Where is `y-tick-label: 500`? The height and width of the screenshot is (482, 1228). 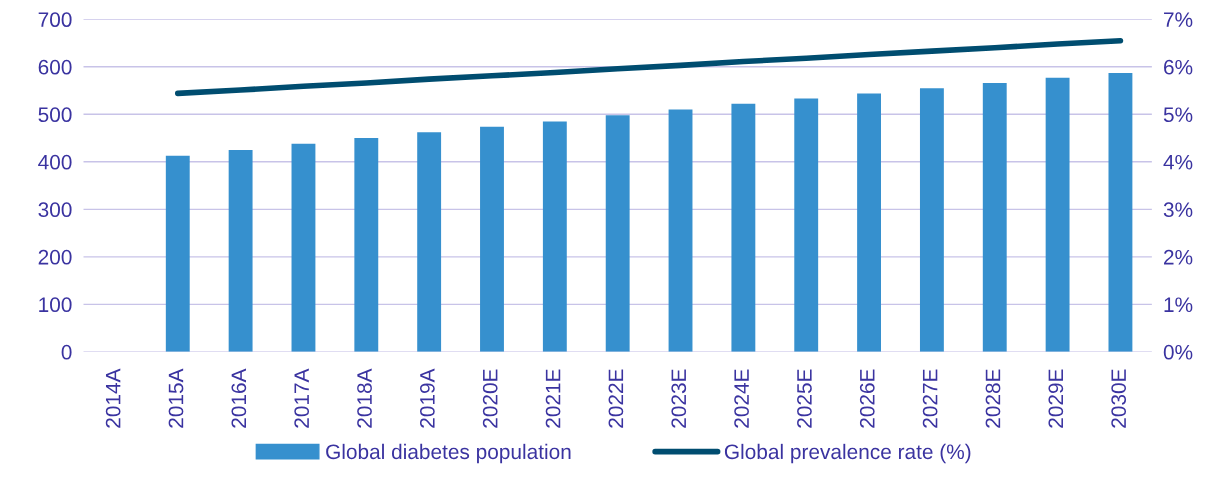 y-tick-label: 500 is located at coordinates (55, 115).